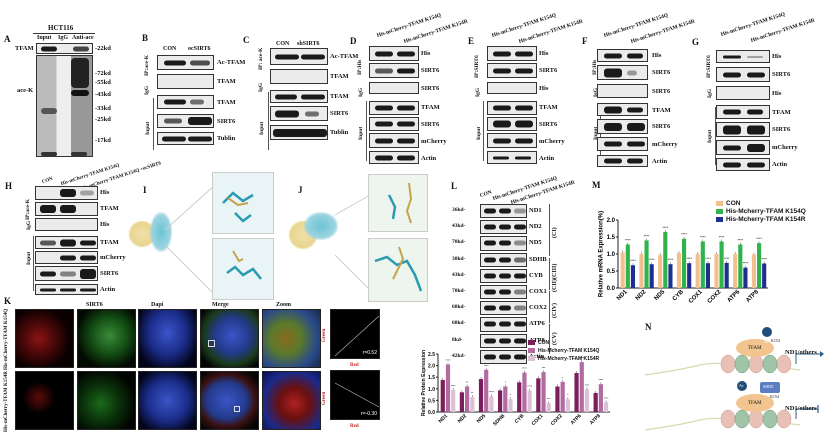 The image size is (824, 445). Describe the element at coordinates (611, 238) in the screenshot. I see `svg-text: 1.5` at that location.